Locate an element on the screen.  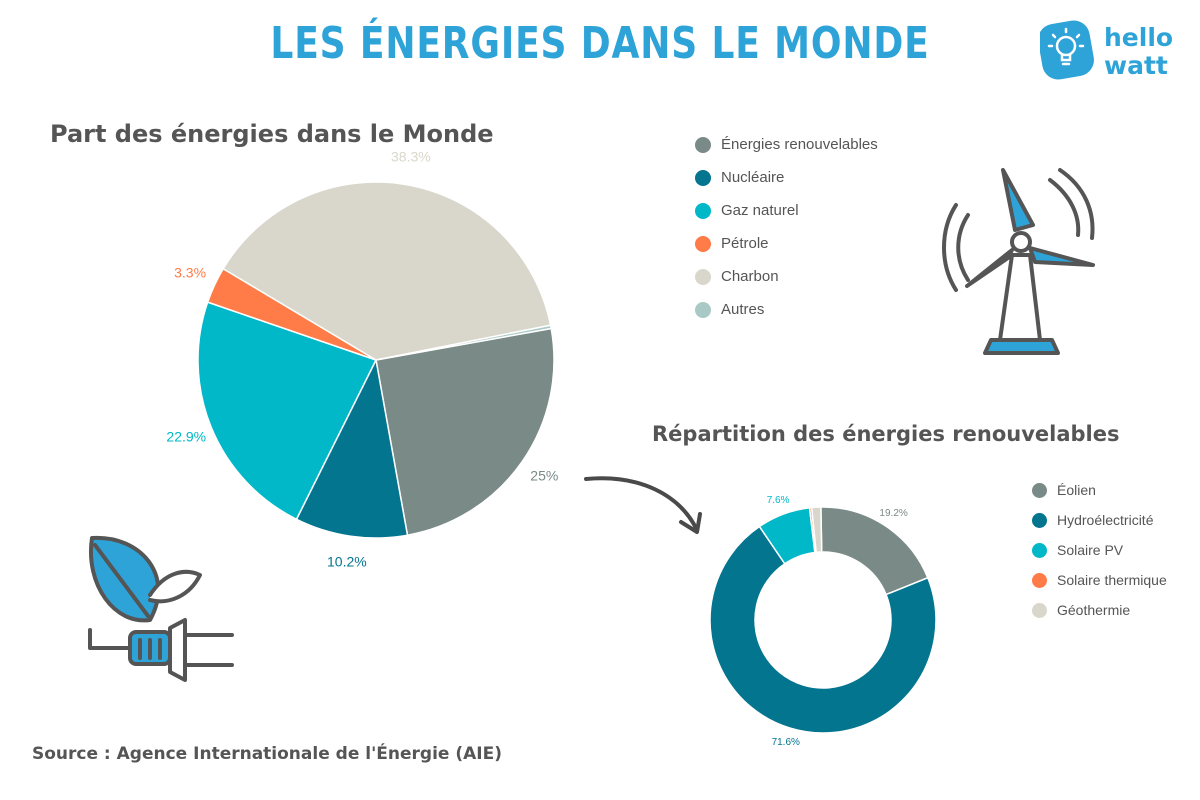
legend-label: Nucléaire is located at coordinates (753, 177).